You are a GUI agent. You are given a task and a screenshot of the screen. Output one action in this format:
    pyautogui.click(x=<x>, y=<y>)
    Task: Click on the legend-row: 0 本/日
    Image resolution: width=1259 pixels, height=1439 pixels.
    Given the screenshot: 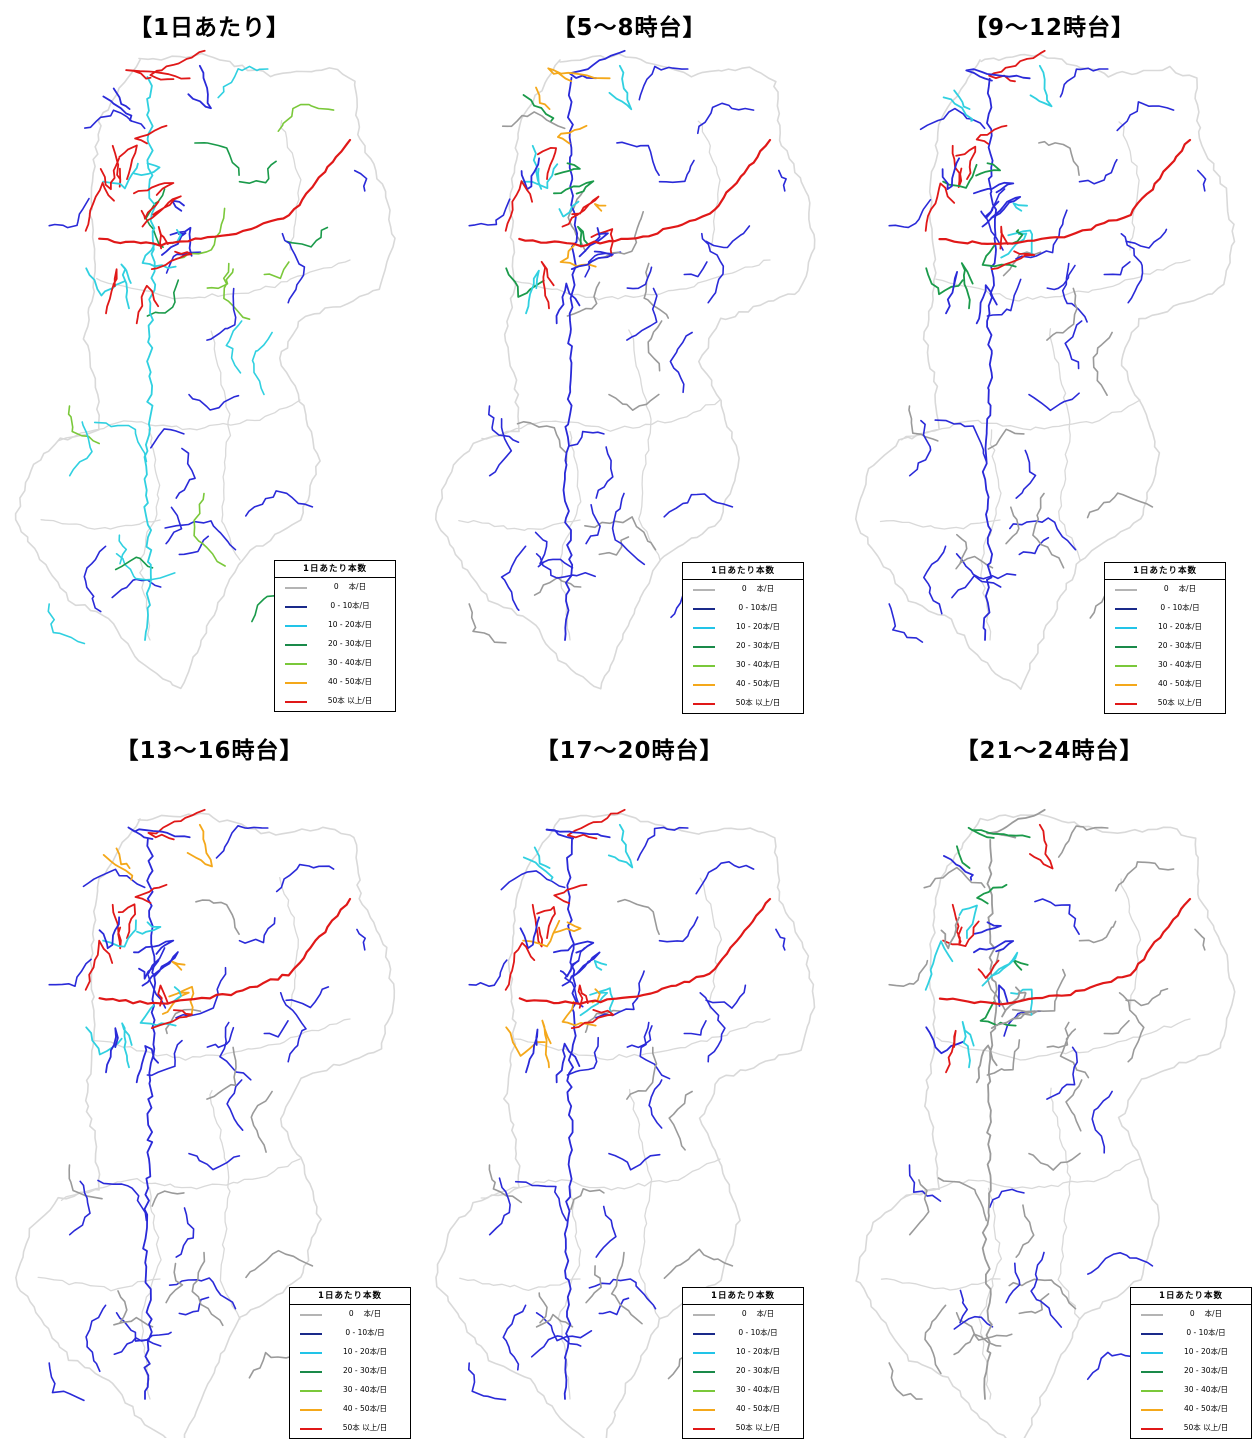 What is the action you would take?
    pyautogui.click(x=1165, y=589)
    